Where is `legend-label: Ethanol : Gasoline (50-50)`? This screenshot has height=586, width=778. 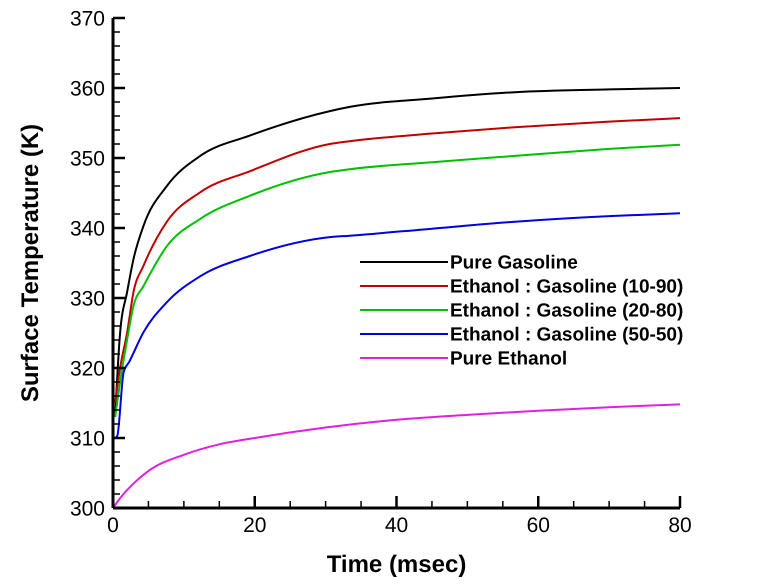
legend-label: Ethanol : Gasoline (50-50) is located at coordinates (567, 335).